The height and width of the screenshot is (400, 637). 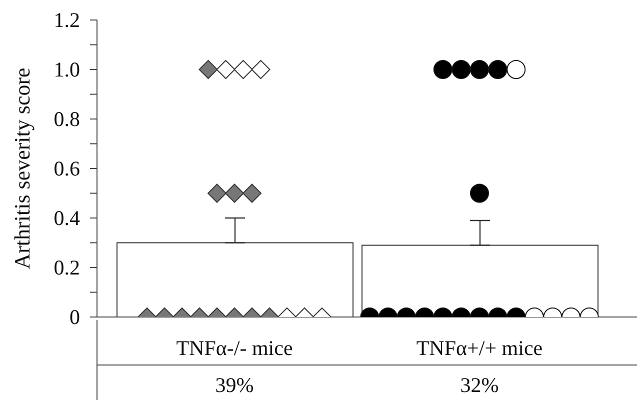 What do you see at coordinates (22, 169) in the screenshot?
I see `y-axis-title: Arthritis severity score` at bounding box center [22, 169].